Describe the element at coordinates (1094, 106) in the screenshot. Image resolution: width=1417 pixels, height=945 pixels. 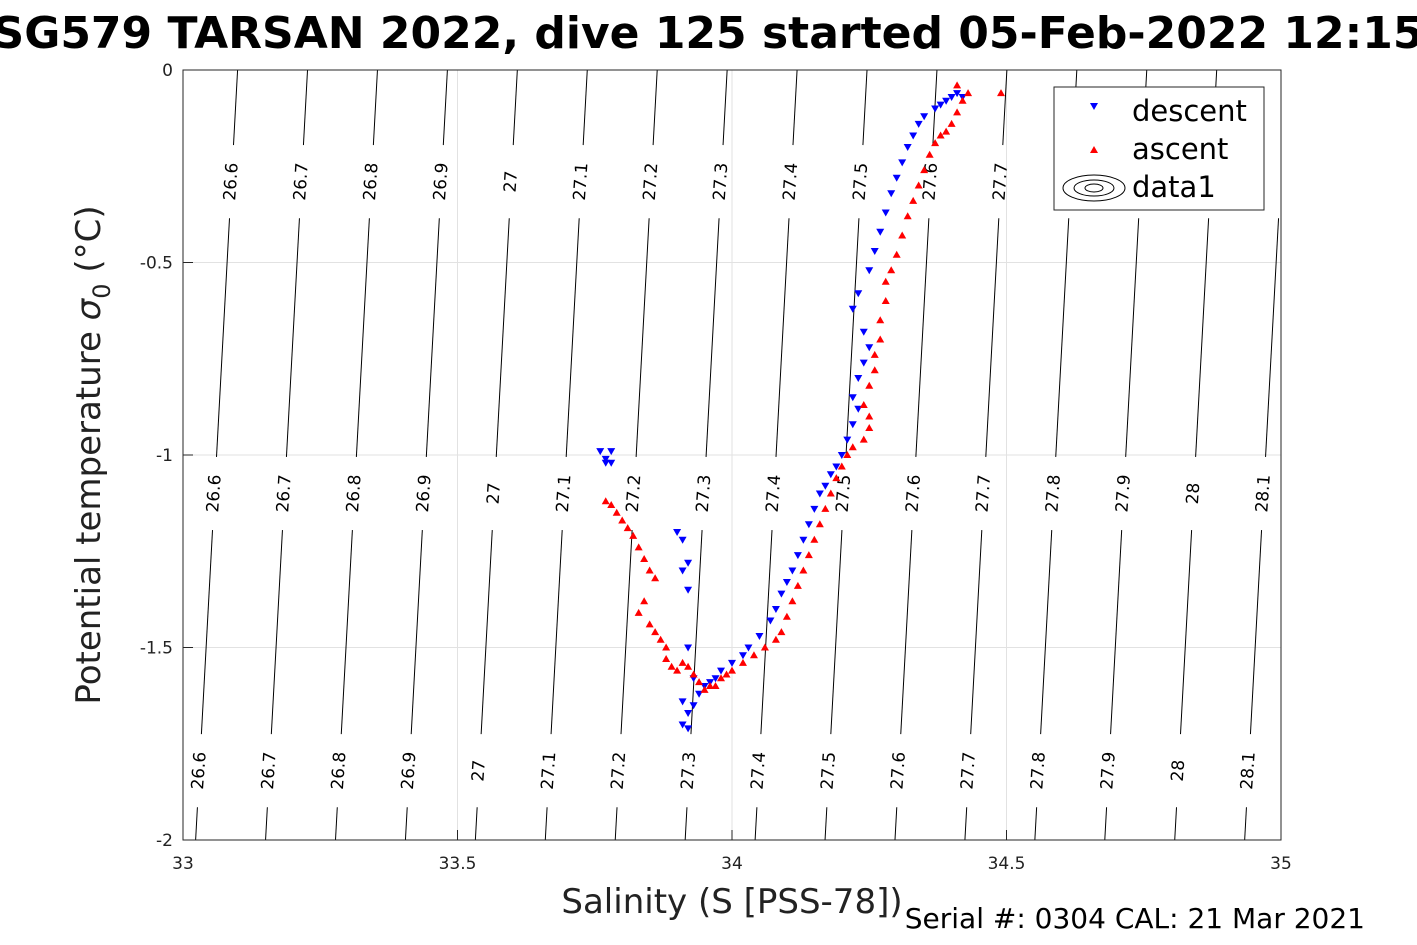
I see `legend-descent-marker` at that location.